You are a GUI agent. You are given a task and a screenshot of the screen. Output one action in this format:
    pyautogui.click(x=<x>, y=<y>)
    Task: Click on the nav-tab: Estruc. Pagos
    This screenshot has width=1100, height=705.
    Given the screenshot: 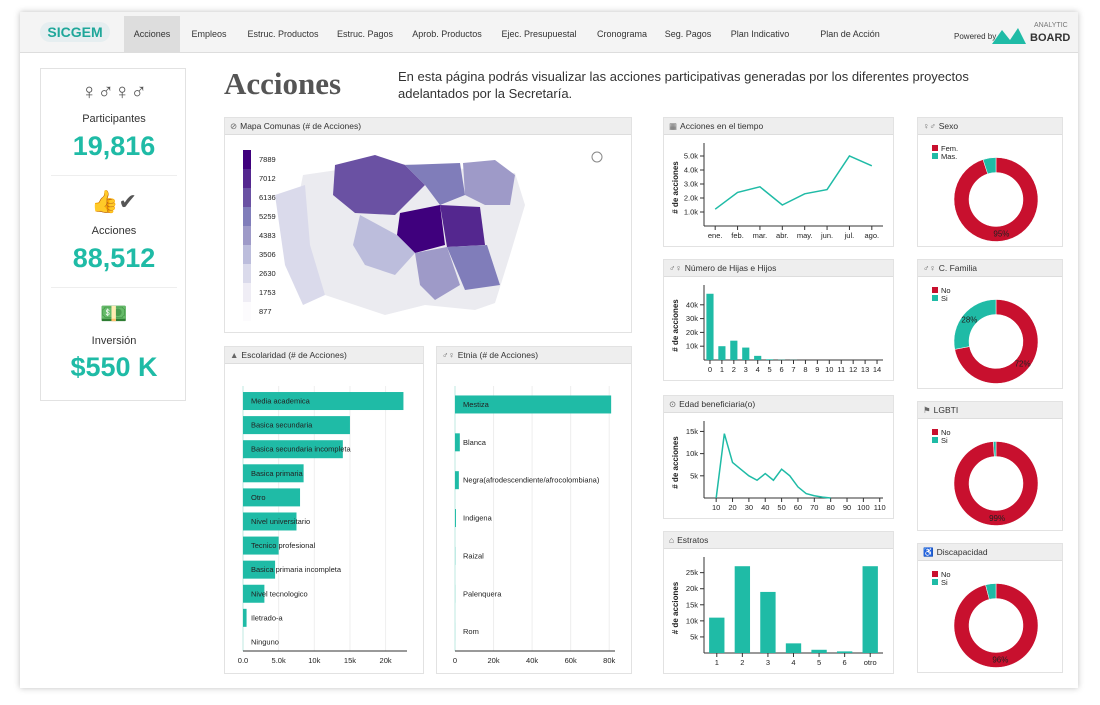 What is the action you would take?
    pyautogui.click(x=365, y=34)
    